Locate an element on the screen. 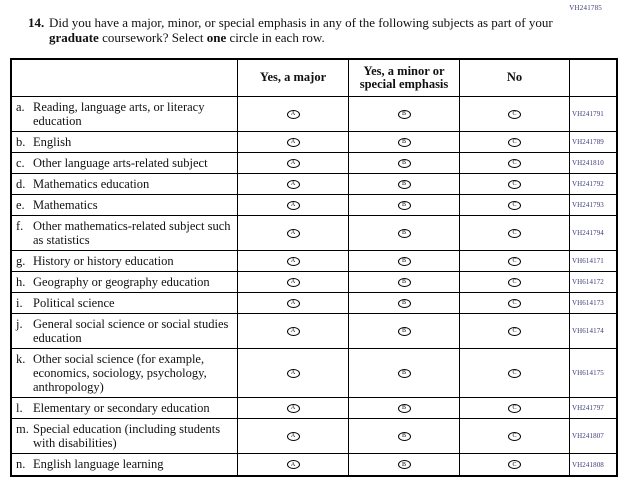  question-number: 14. is located at coordinates (36, 22).